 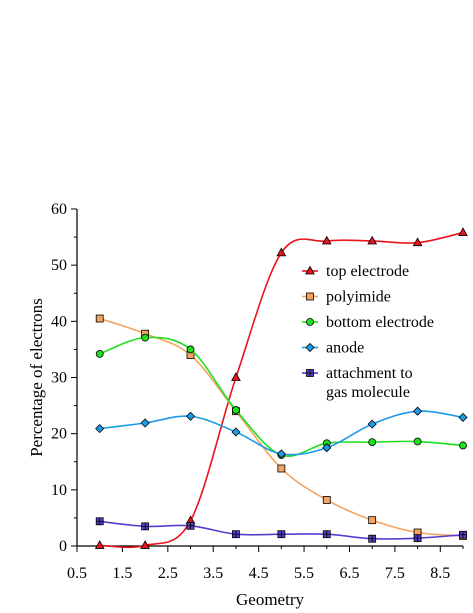 I want to click on x-tick-label: 3.5, so click(x=213, y=573).